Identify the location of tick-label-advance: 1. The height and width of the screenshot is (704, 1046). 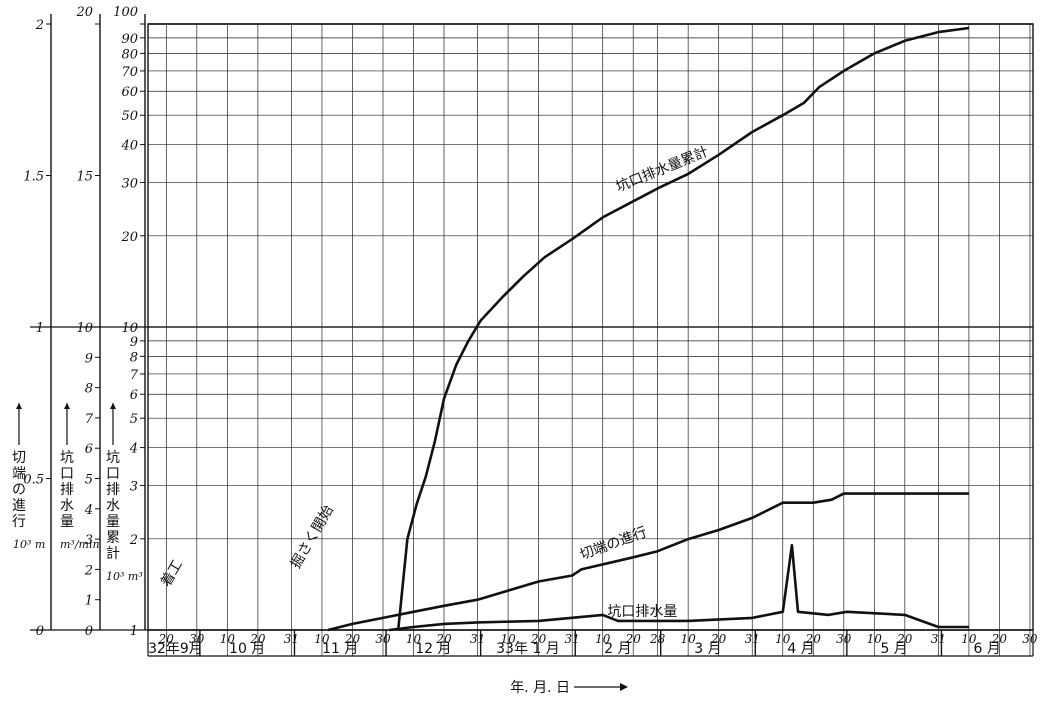
(40, 328).